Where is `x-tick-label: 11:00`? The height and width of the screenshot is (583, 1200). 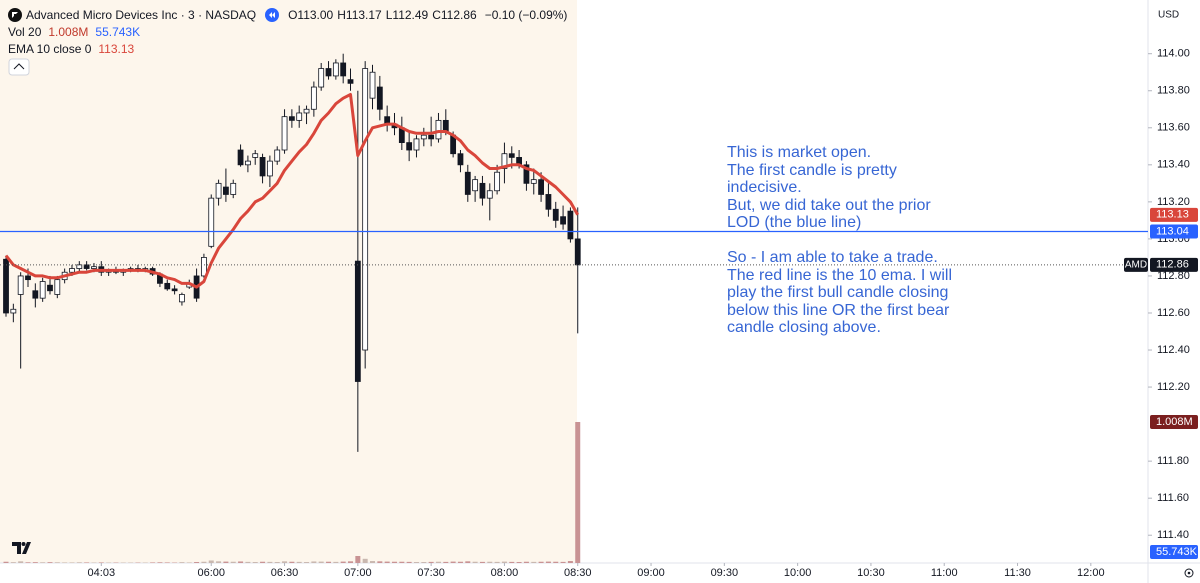
x-tick-label: 11:00 is located at coordinates (944, 573).